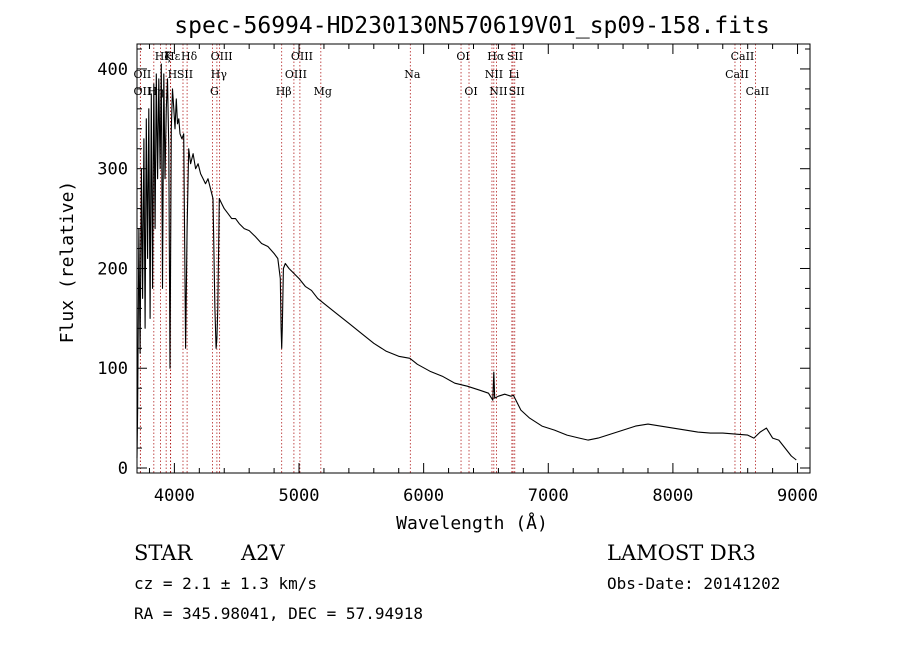 This screenshot has height=649, width=900. What do you see at coordinates (214, 91) in the screenshot?
I see `spectral-line-label: G` at bounding box center [214, 91].